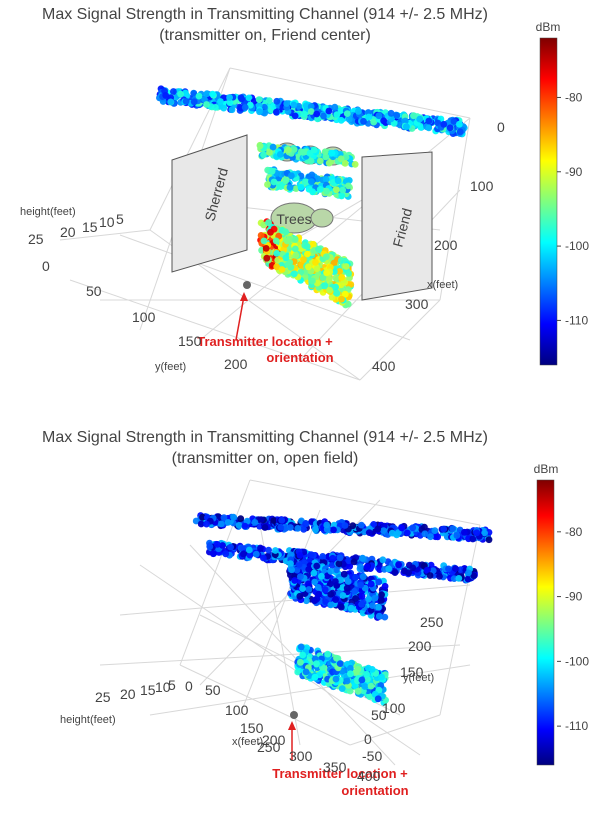 The image size is (600, 814). Describe the element at coordinates (574, 97) in the screenshot. I see `colorbar-tick-label: -80` at that location.